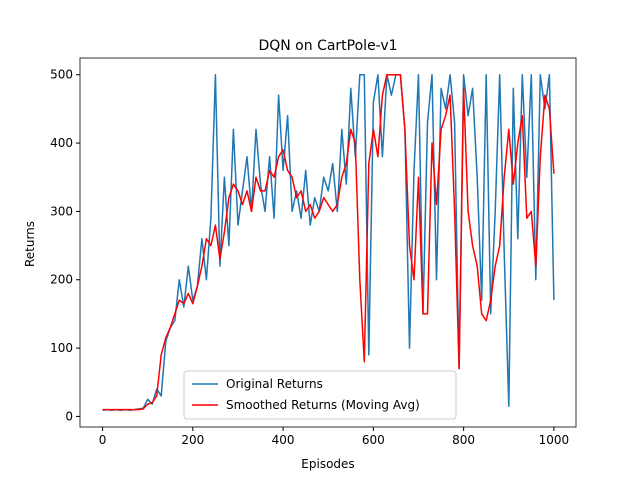 The height and width of the screenshot is (484, 640). I want to click on y-tick-label: 300, so click(61, 211).